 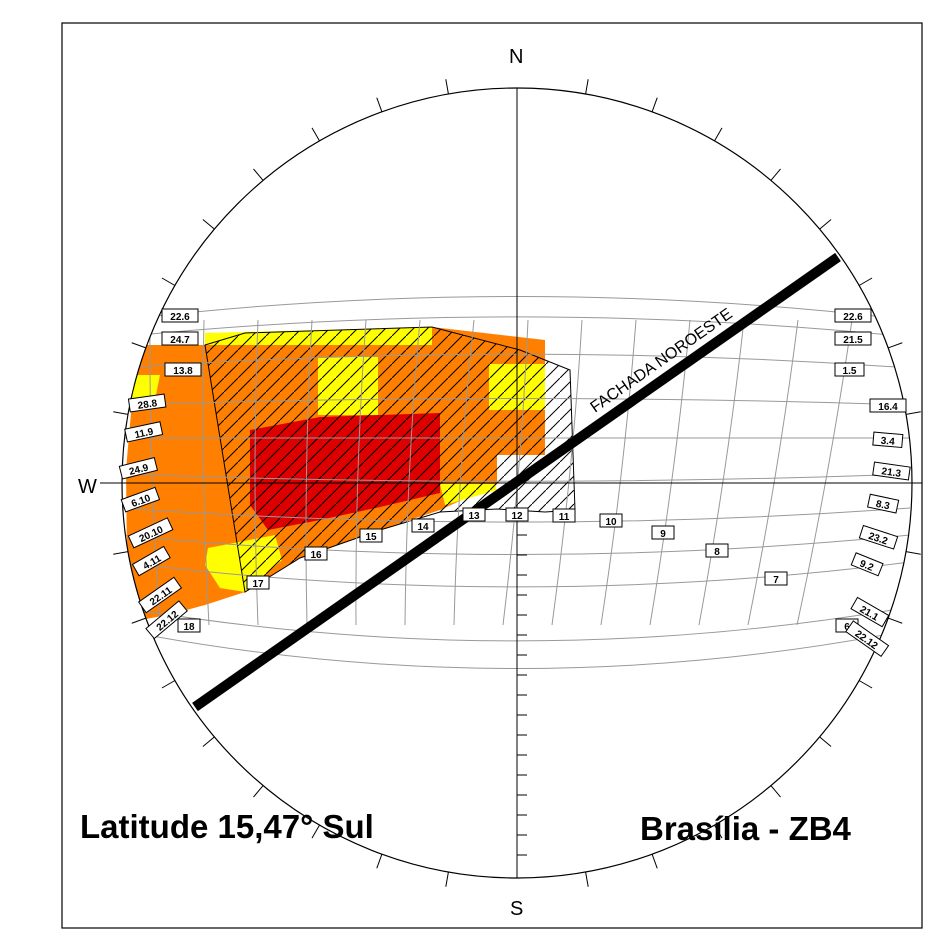 I want to click on date-label-west: 24.7, so click(x=180, y=338).